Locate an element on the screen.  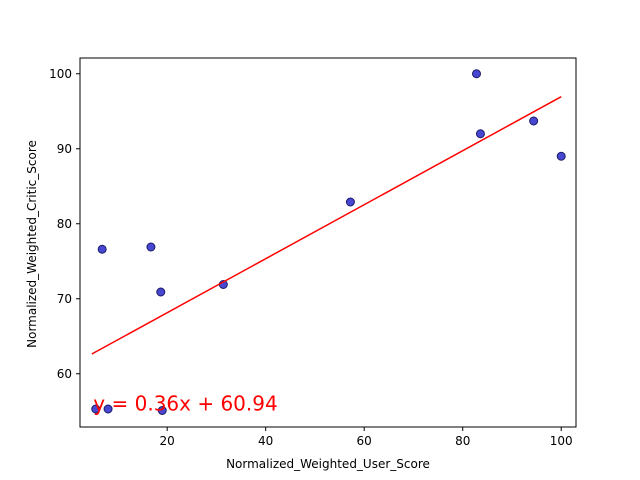
x-tick-label-60: 60 is located at coordinates (364, 441).